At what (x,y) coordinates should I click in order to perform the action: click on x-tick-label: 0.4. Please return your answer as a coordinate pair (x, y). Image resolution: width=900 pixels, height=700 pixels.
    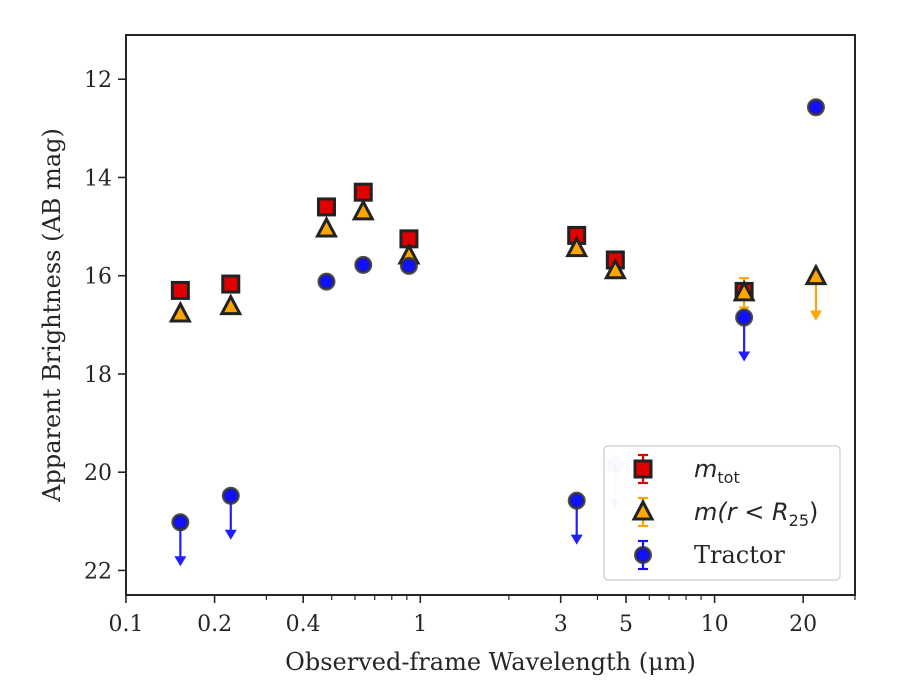
    Looking at the image, I should click on (303, 624).